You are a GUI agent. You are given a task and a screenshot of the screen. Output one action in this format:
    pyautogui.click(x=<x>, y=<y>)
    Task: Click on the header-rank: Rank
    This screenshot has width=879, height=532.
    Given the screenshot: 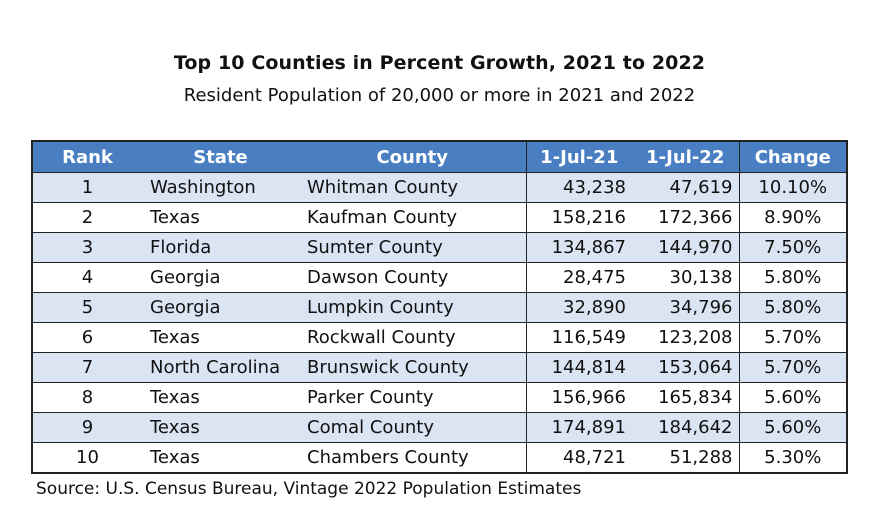 What is the action you would take?
    pyautogui.click(x=87, y=157)
    